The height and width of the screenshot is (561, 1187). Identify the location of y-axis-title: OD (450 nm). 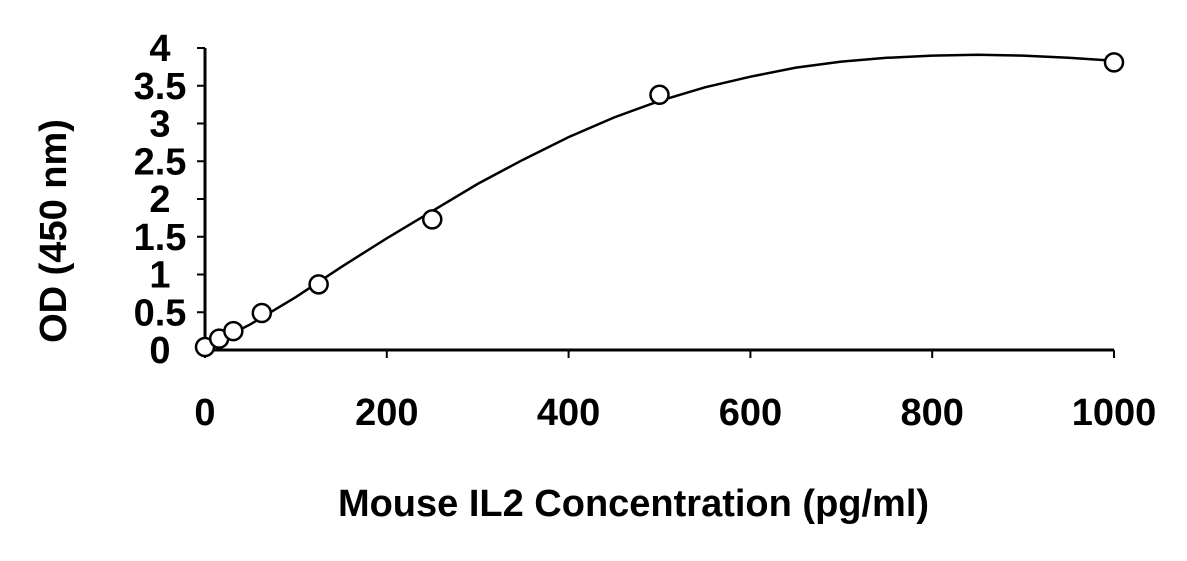
(54, 231).